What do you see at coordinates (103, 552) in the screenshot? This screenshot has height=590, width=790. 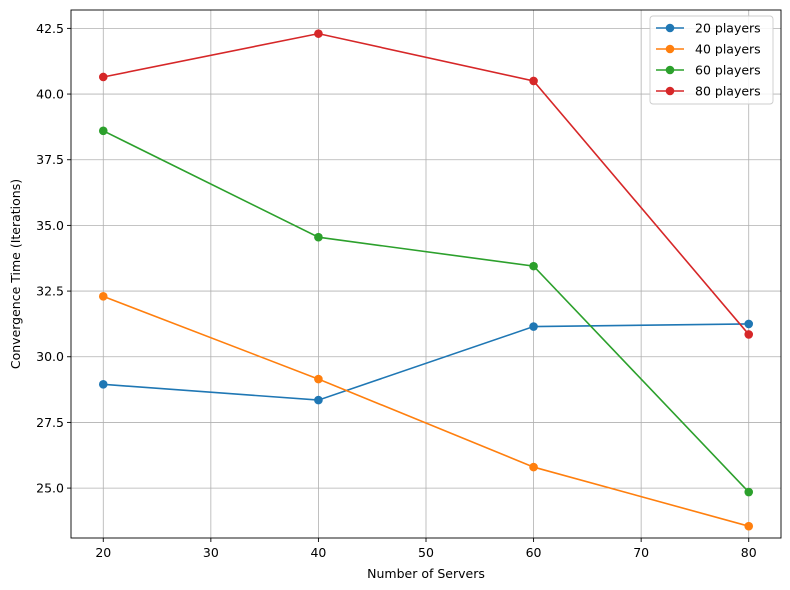 I see `x-tick-label: 20` at bounding box center [103, 552].